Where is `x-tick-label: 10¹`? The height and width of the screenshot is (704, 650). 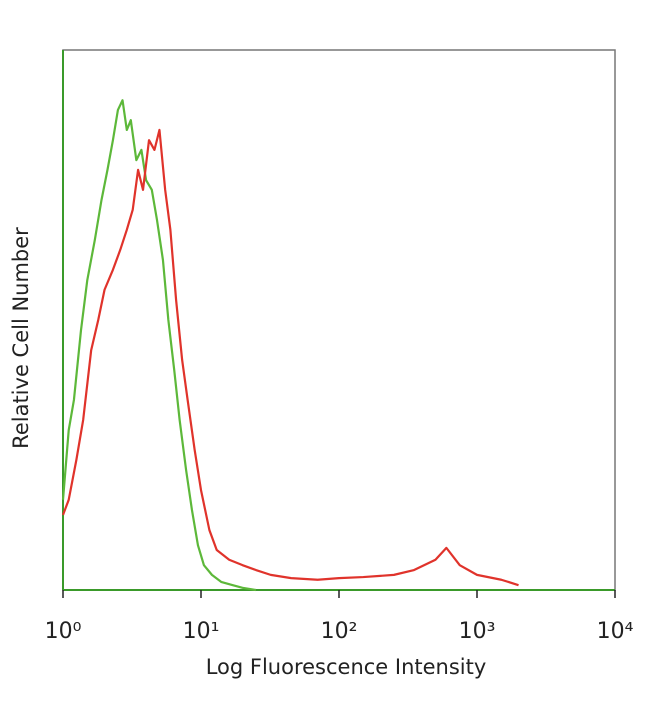 x-tick-label: 10¹ is located at coordinates (201, 631).